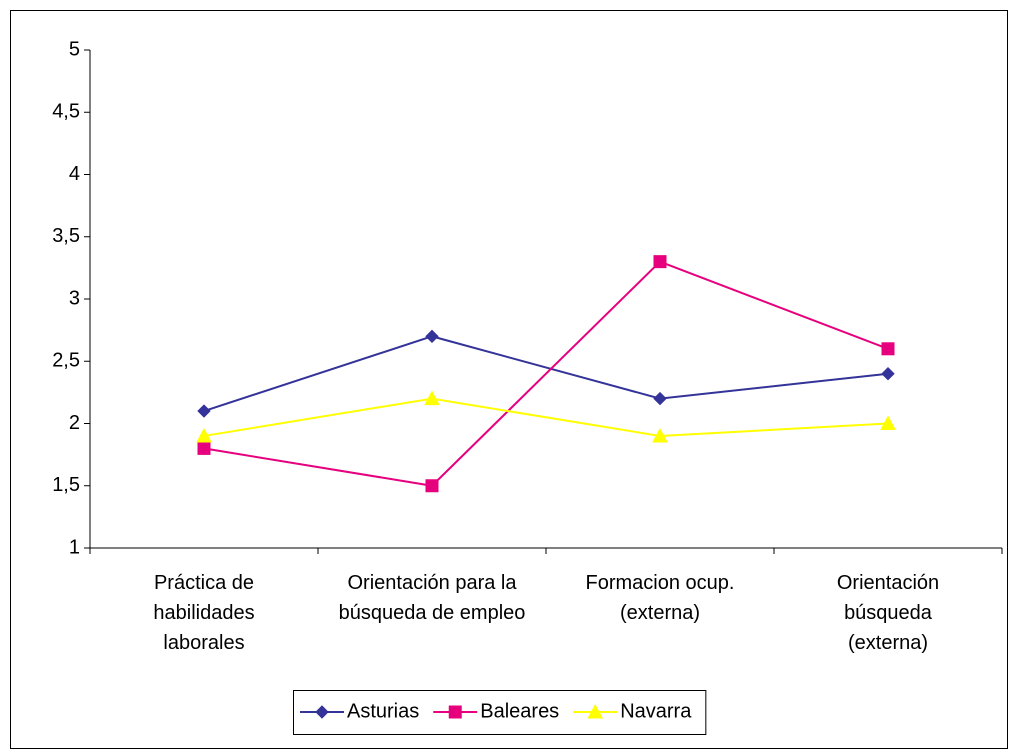 This screenshot has height=750, width=1011. I want to click on legend-box, so click(500, 712).